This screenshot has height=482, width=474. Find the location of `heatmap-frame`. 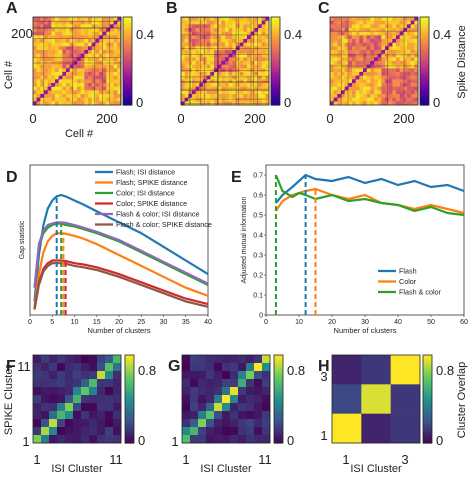

heatmap-frame is located at coordinates (374, 61).